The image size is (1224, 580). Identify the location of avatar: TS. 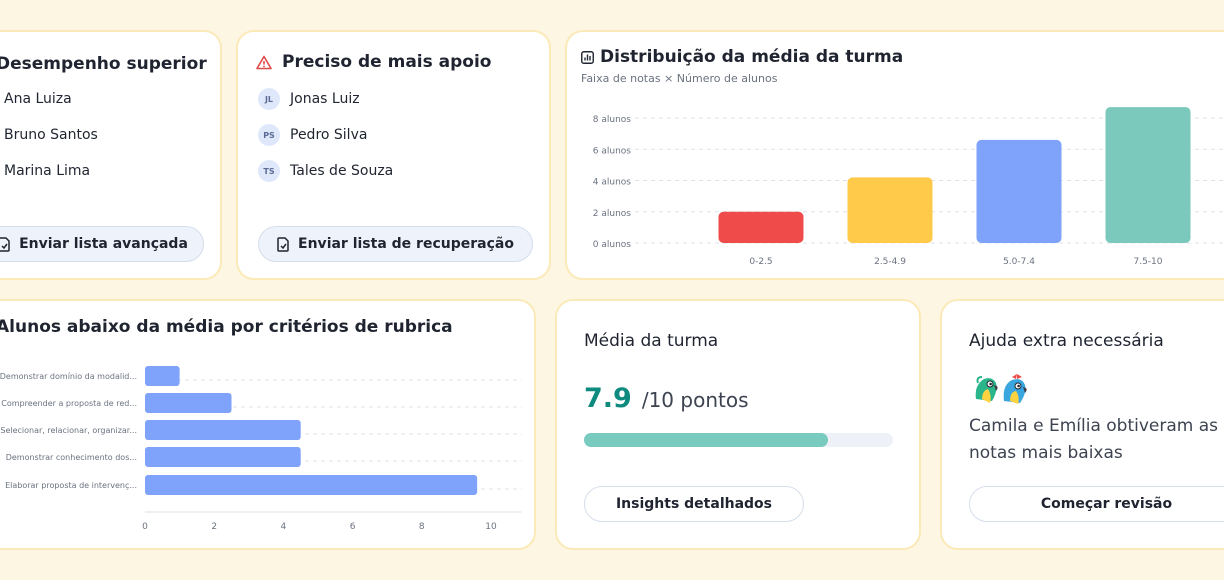
(269, 171).